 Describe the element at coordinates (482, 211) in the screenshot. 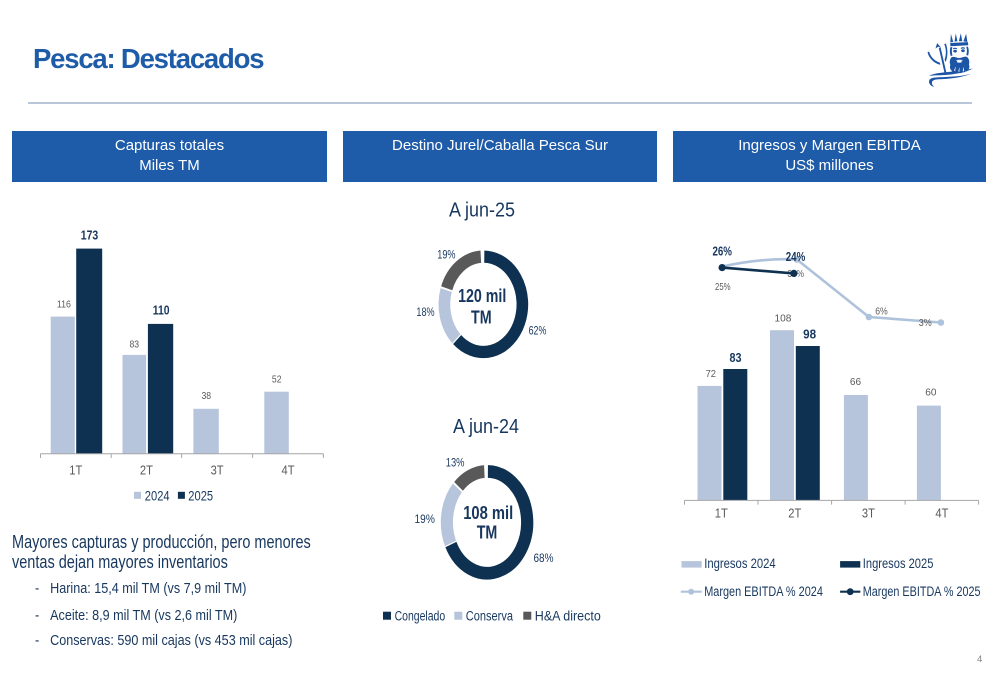

I see `svg-text: A jun-25` at that location.